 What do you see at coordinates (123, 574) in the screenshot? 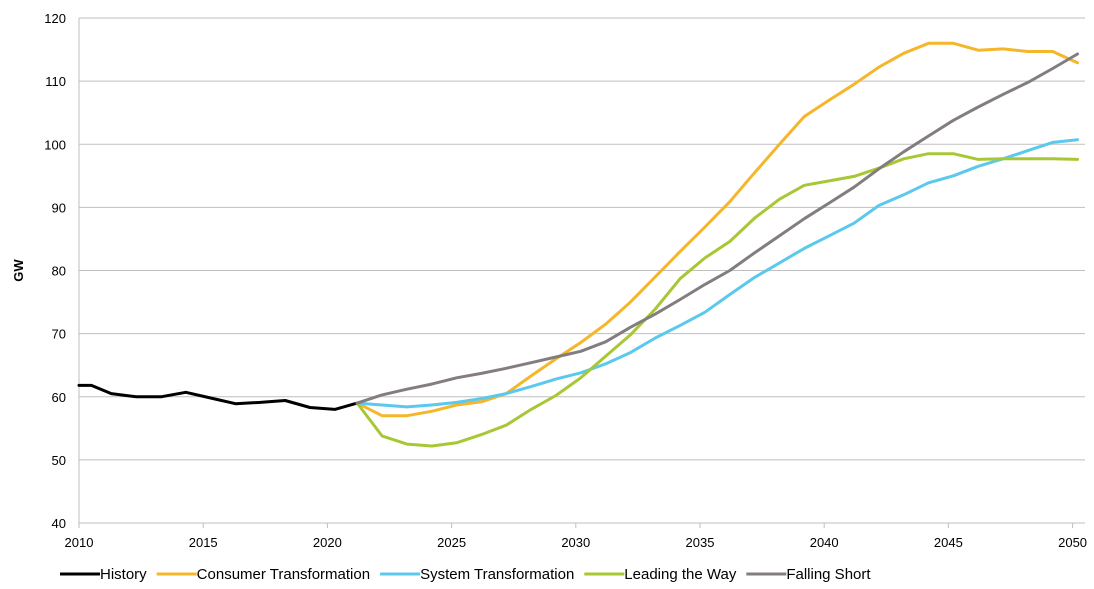
I see `legend-label: History` at bounding box center [123, 574].